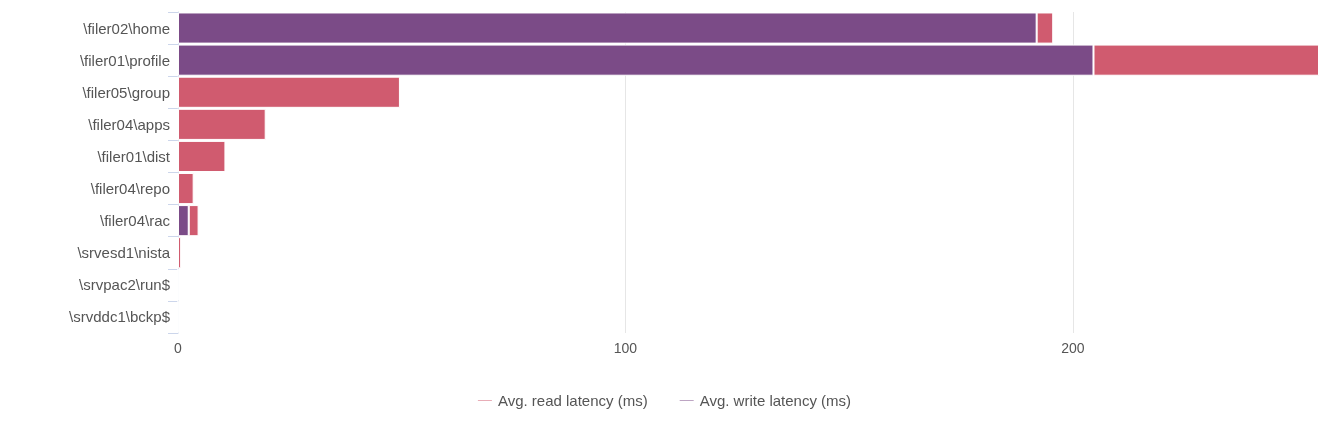 The width and height of the screenshot is (1327, 421). I want to click on y-tick-label: \filer04\repo, so click(130, 189).